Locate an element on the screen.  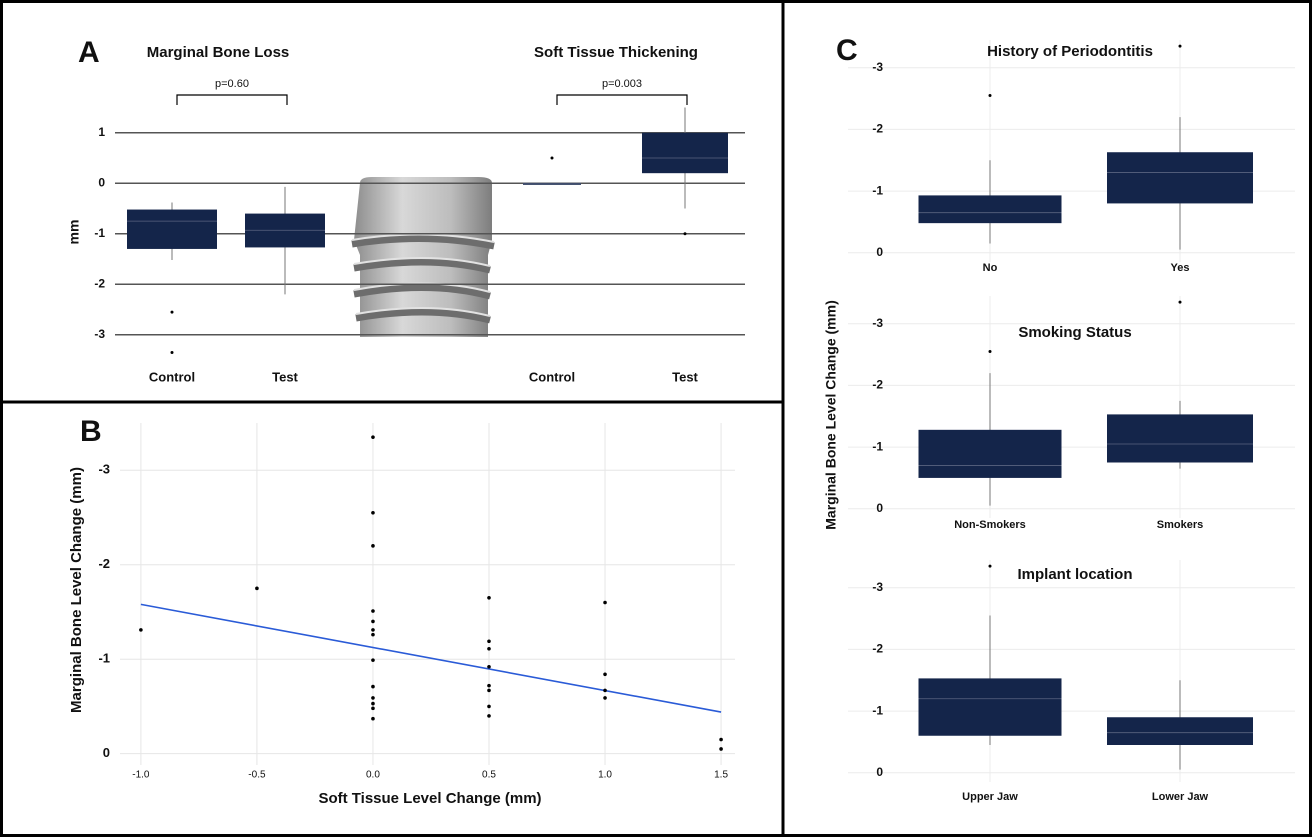
group-title: Smoking Status is located at coordinates (1074, 332).